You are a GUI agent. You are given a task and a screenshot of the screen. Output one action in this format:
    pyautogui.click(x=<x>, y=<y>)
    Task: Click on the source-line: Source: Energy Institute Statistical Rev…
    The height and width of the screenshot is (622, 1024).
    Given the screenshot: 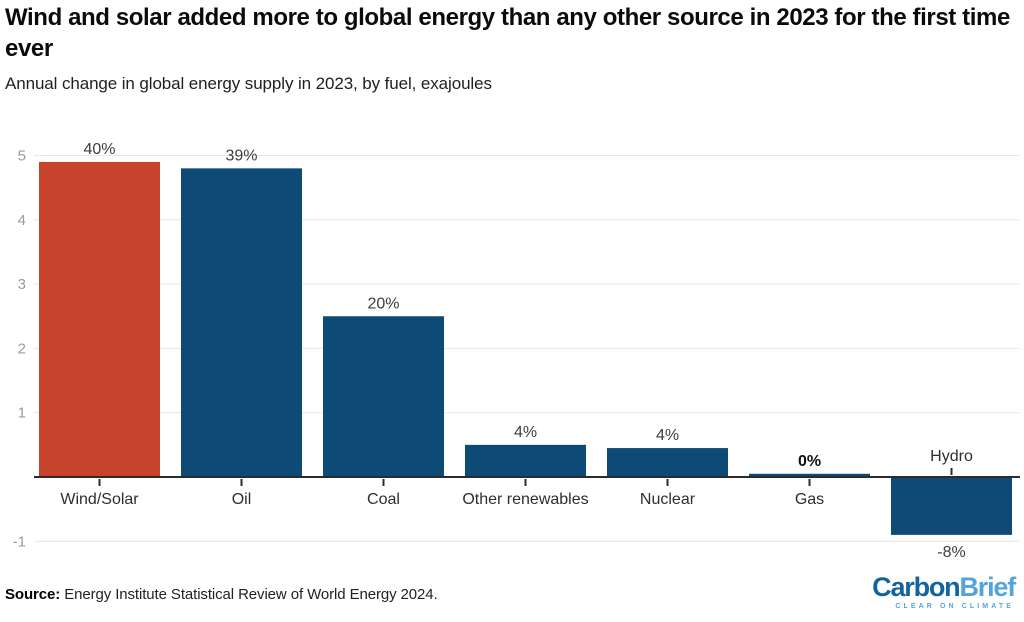 What is the action you would take?
    pyautogui.click(x=221, y=594)
    